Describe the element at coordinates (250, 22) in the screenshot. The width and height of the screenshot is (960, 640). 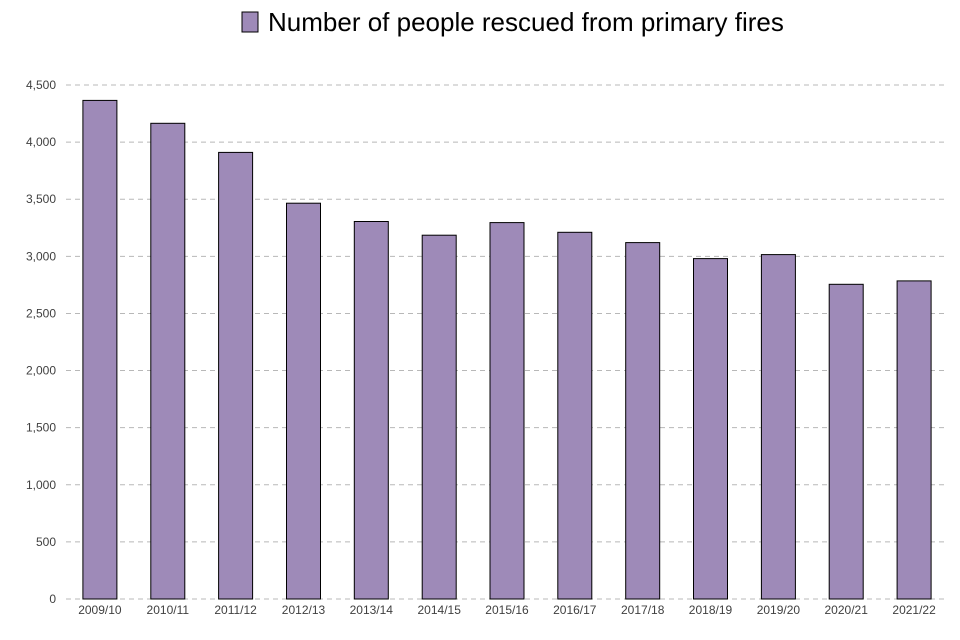
I see `legend-swatch` at that location.